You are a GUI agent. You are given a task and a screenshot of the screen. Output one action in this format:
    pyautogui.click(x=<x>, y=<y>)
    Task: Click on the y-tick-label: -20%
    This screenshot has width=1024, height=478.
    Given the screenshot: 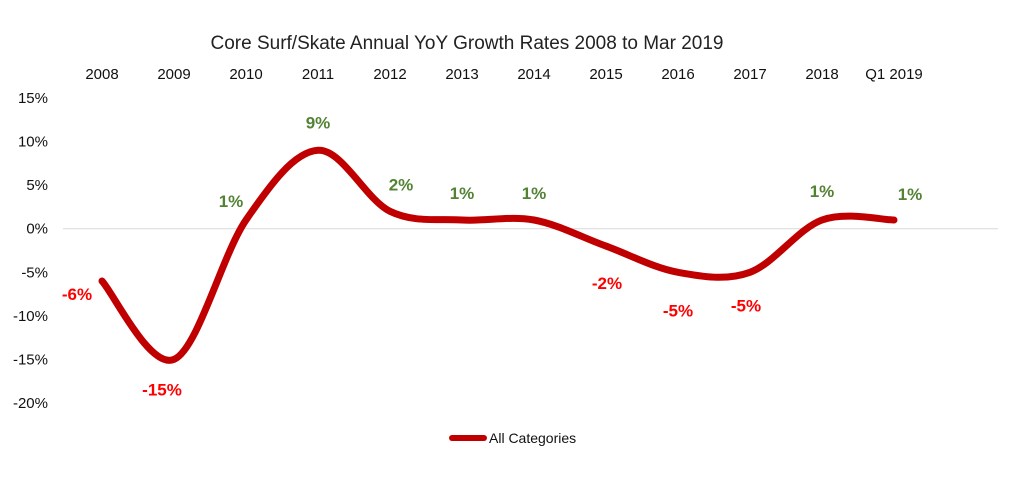 What is the action you would take?
    pyautogui.click(x=30, y=403)
    